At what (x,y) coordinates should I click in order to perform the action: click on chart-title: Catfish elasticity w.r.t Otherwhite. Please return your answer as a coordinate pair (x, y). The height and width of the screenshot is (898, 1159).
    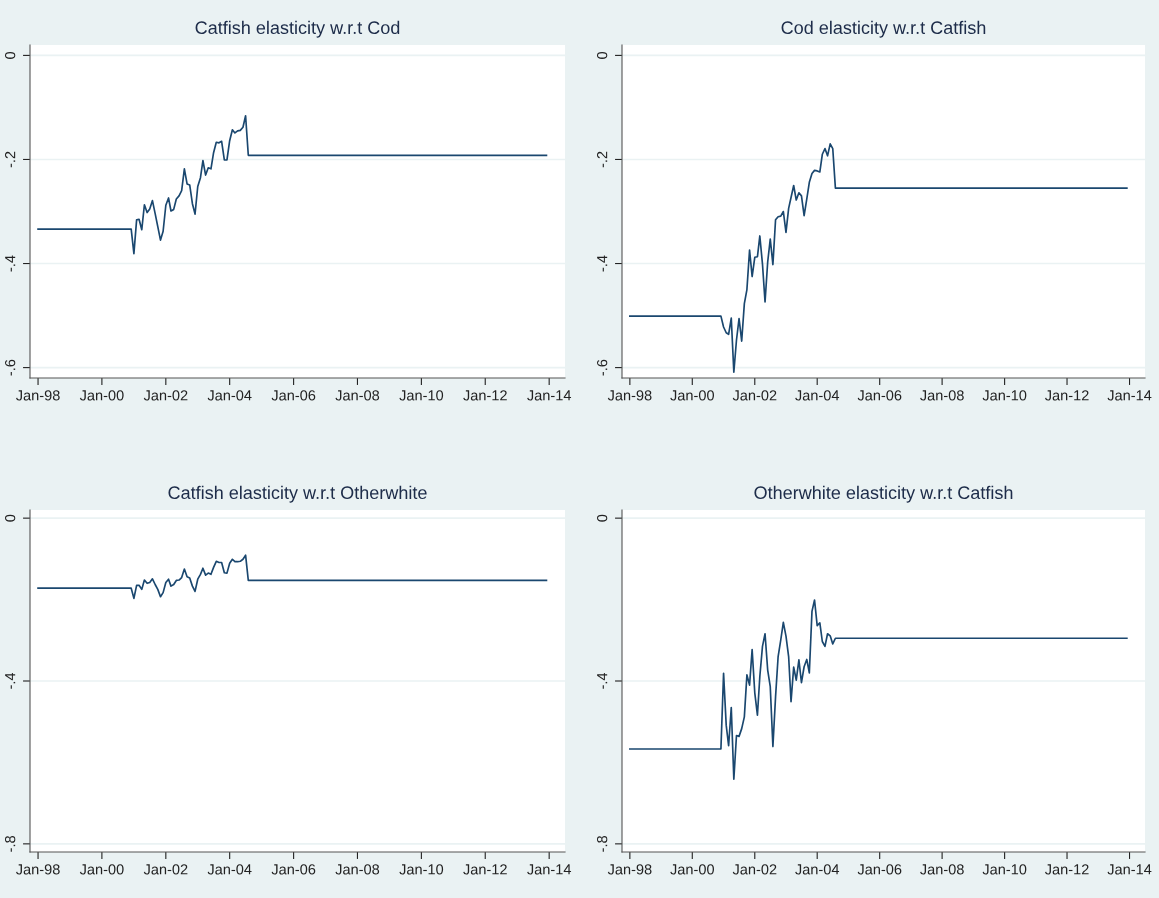
    Looking at the image, I should click on (297, 494).